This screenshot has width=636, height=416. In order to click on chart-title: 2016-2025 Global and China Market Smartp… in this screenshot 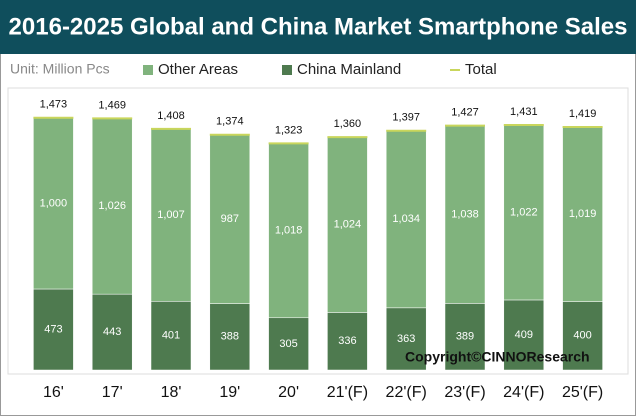, I will do `click(318, 26)`.